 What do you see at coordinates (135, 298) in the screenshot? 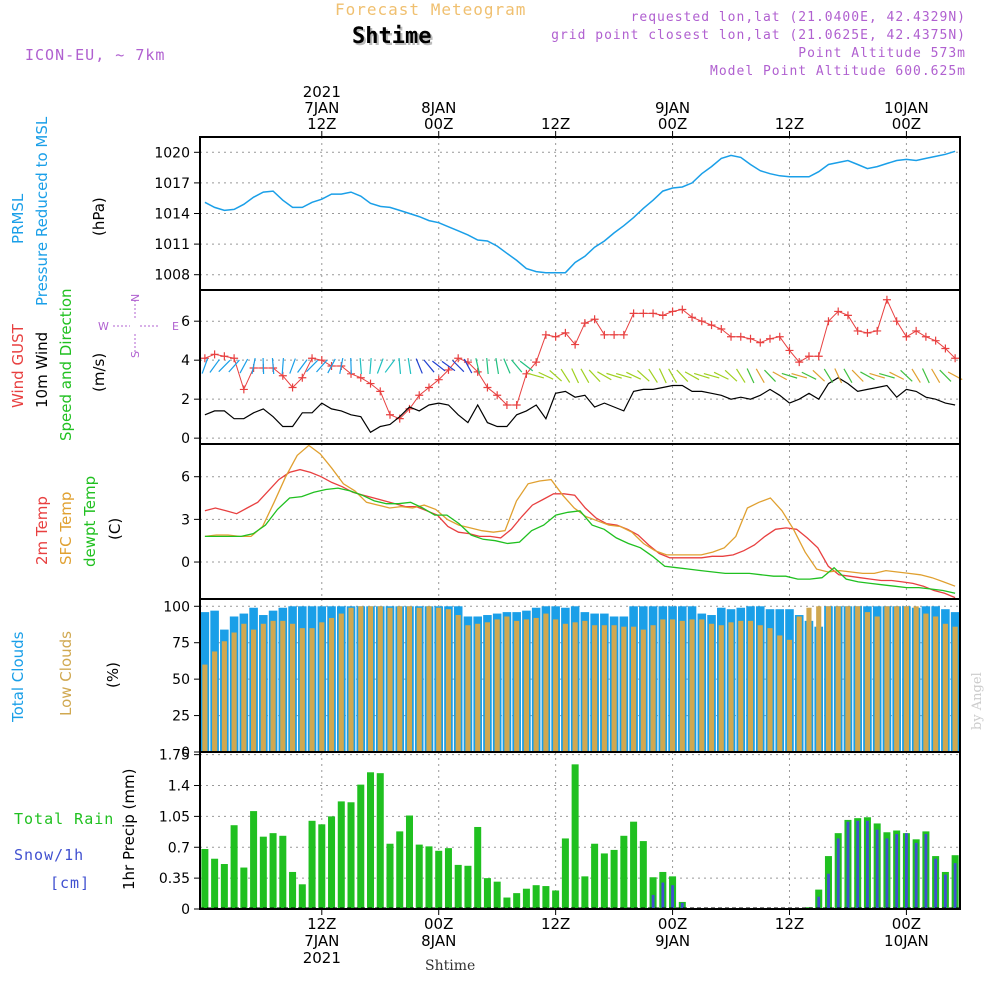
I see `compass-label: N` at bounding box center [135, 298].